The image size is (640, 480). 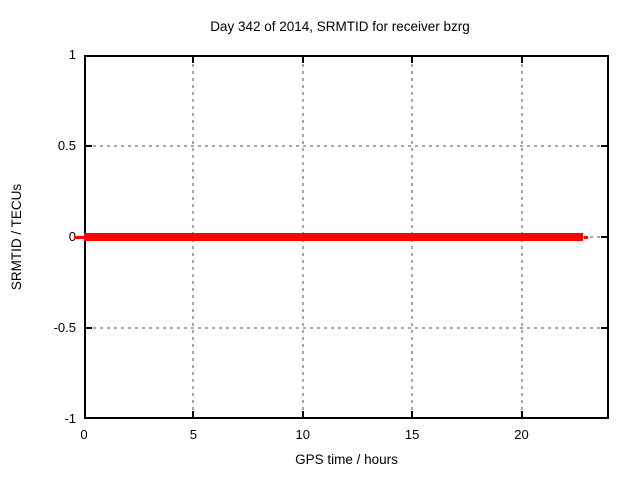 I want to click on x-tick-label: 5, so click(x=193, y=434).